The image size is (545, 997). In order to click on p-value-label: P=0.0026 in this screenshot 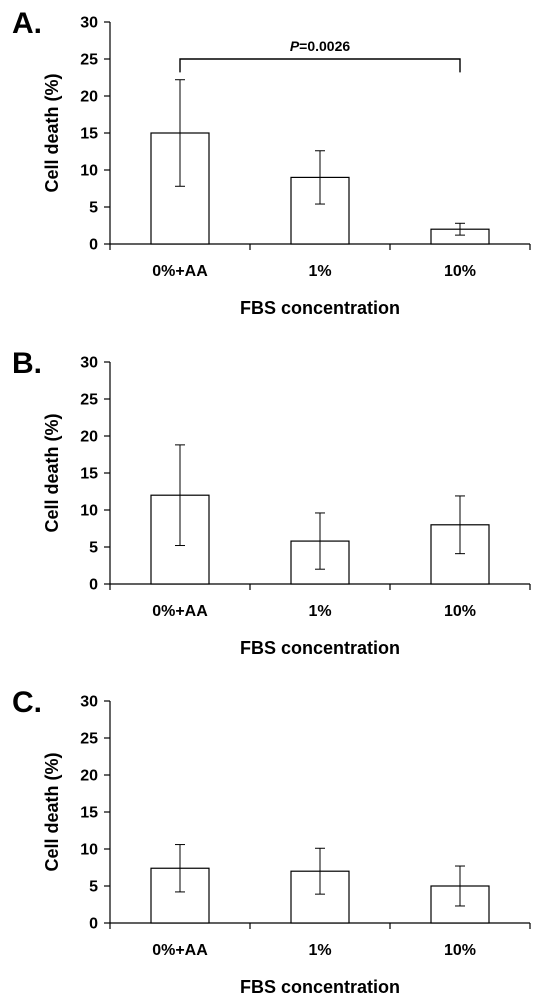, I will do `click(320, 46)`.